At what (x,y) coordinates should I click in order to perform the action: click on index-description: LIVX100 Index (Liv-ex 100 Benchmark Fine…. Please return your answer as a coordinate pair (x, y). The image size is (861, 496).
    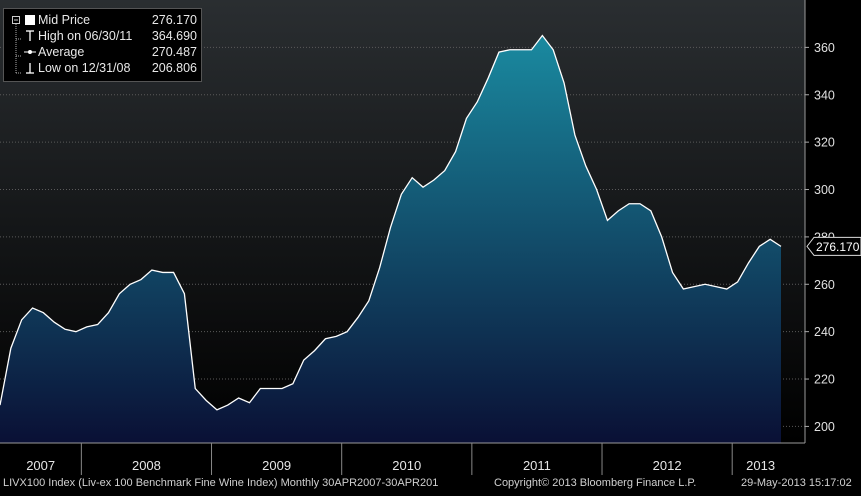
    Looking at the image, I should click on (221, 483).